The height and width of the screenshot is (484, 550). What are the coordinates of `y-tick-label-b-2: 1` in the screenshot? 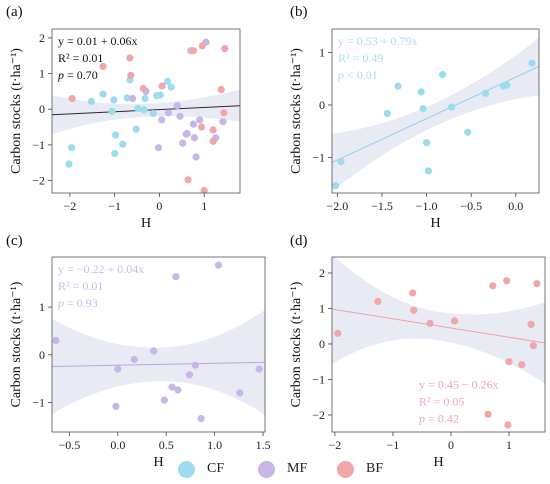 It's located at (322, 53).